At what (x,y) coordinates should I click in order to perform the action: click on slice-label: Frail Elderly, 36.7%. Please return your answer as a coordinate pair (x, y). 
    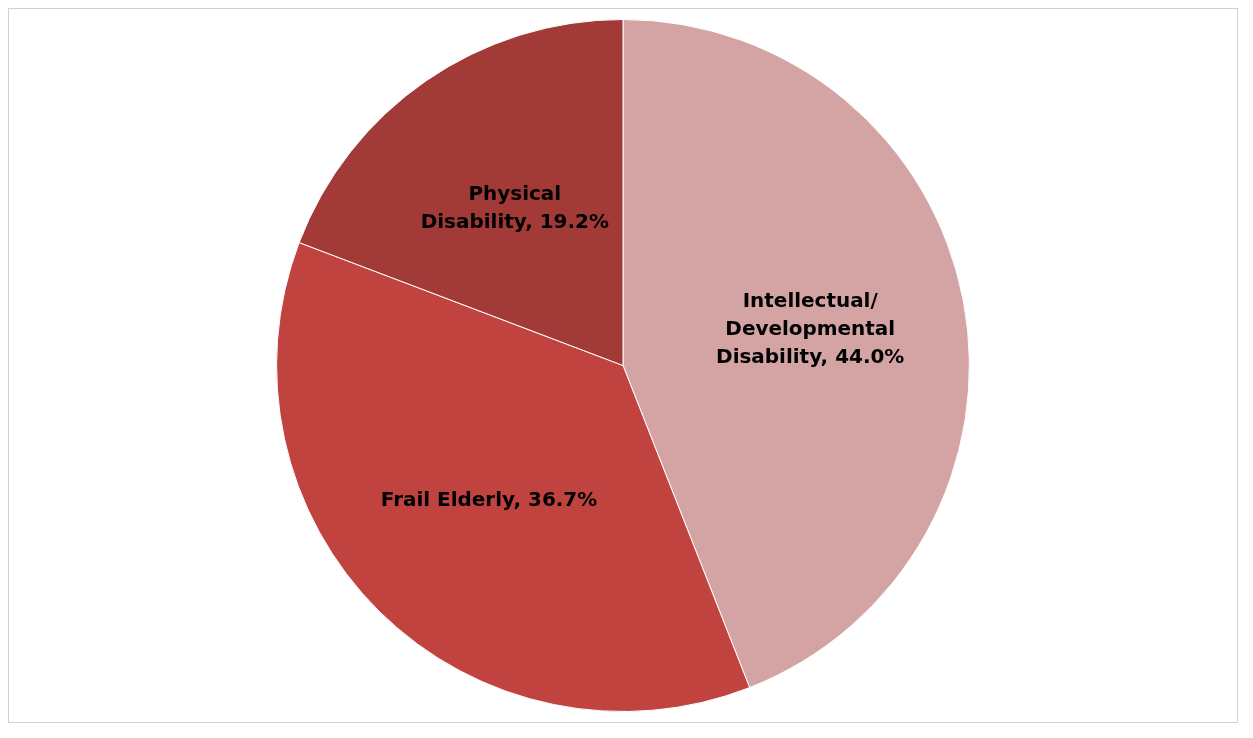
    Looking at the image, I should click on (489, 499).